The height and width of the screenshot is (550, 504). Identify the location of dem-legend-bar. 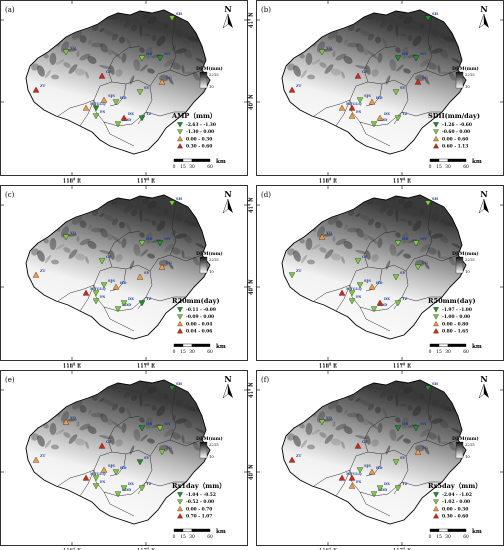
(203, 265).